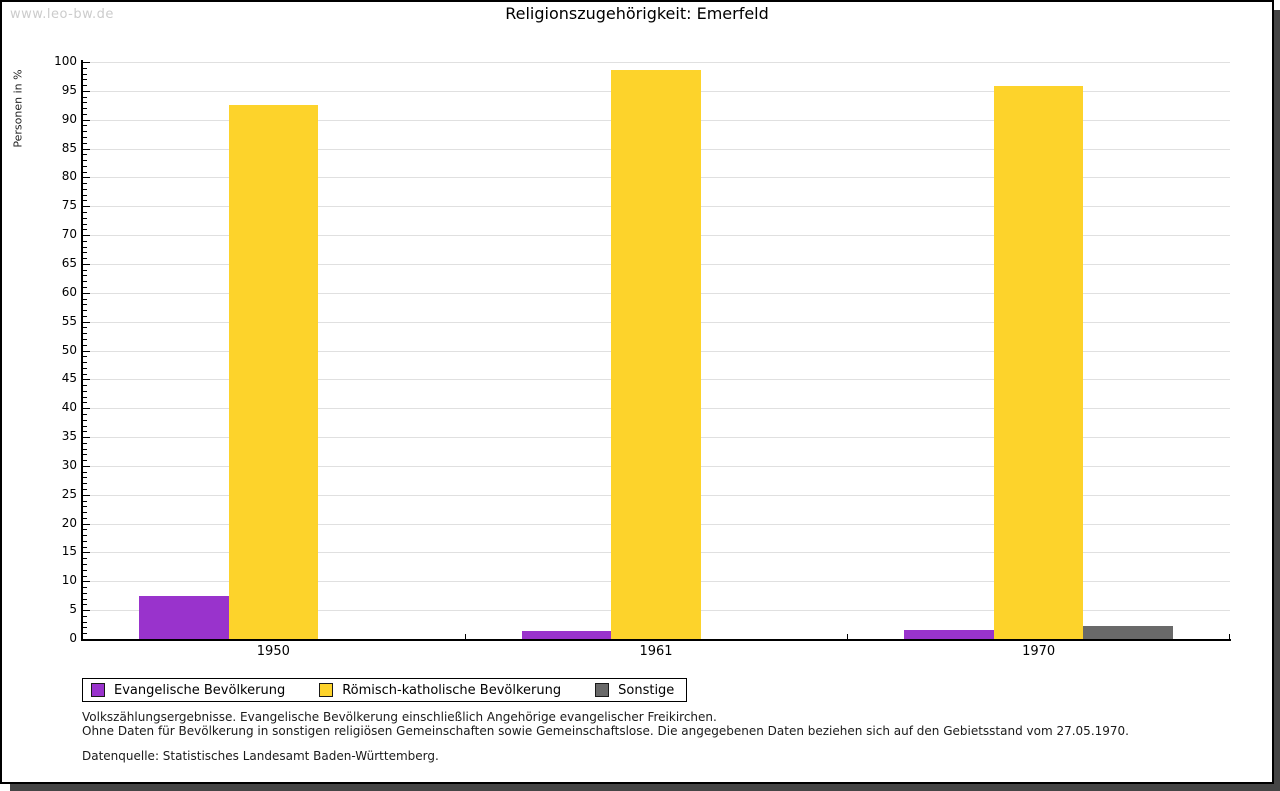 The image size is (1280, 791). I want to click on bar-1961-evangelisch, so click(566, 635).